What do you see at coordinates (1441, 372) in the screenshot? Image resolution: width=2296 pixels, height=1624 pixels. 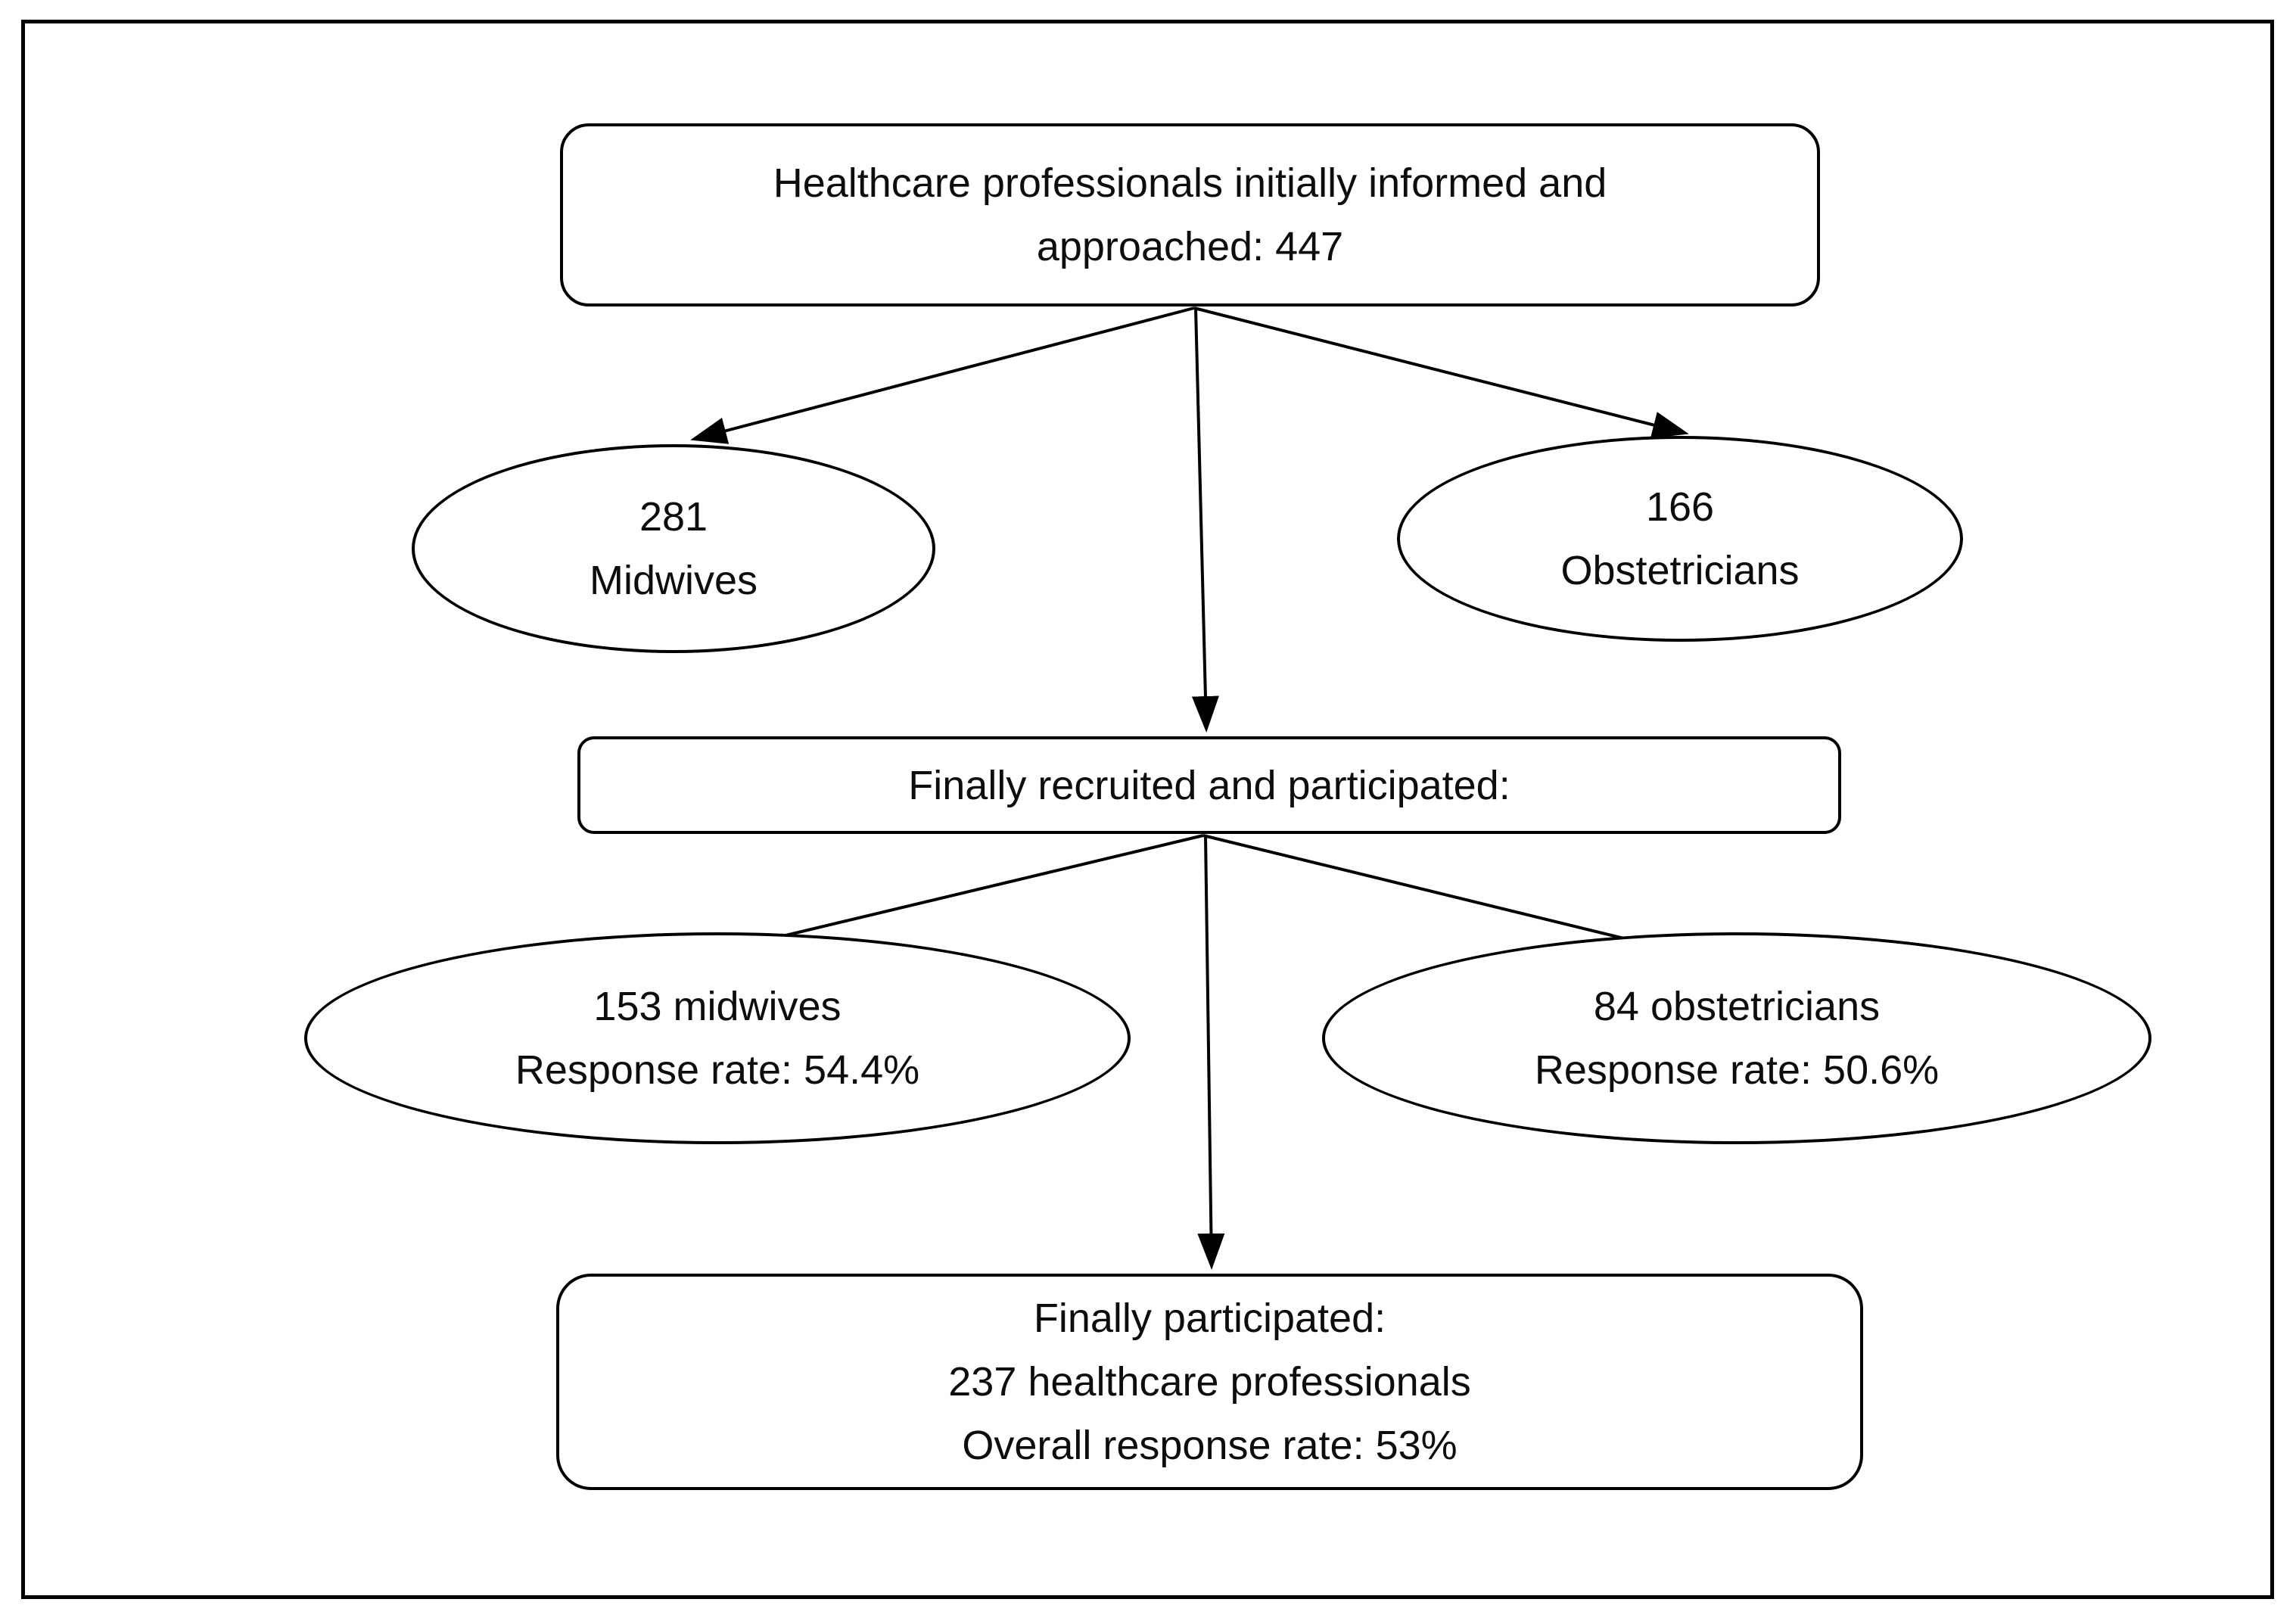 I see `arrow-approached-to-obstetricians-initial` at bounding box center [1441, 372].